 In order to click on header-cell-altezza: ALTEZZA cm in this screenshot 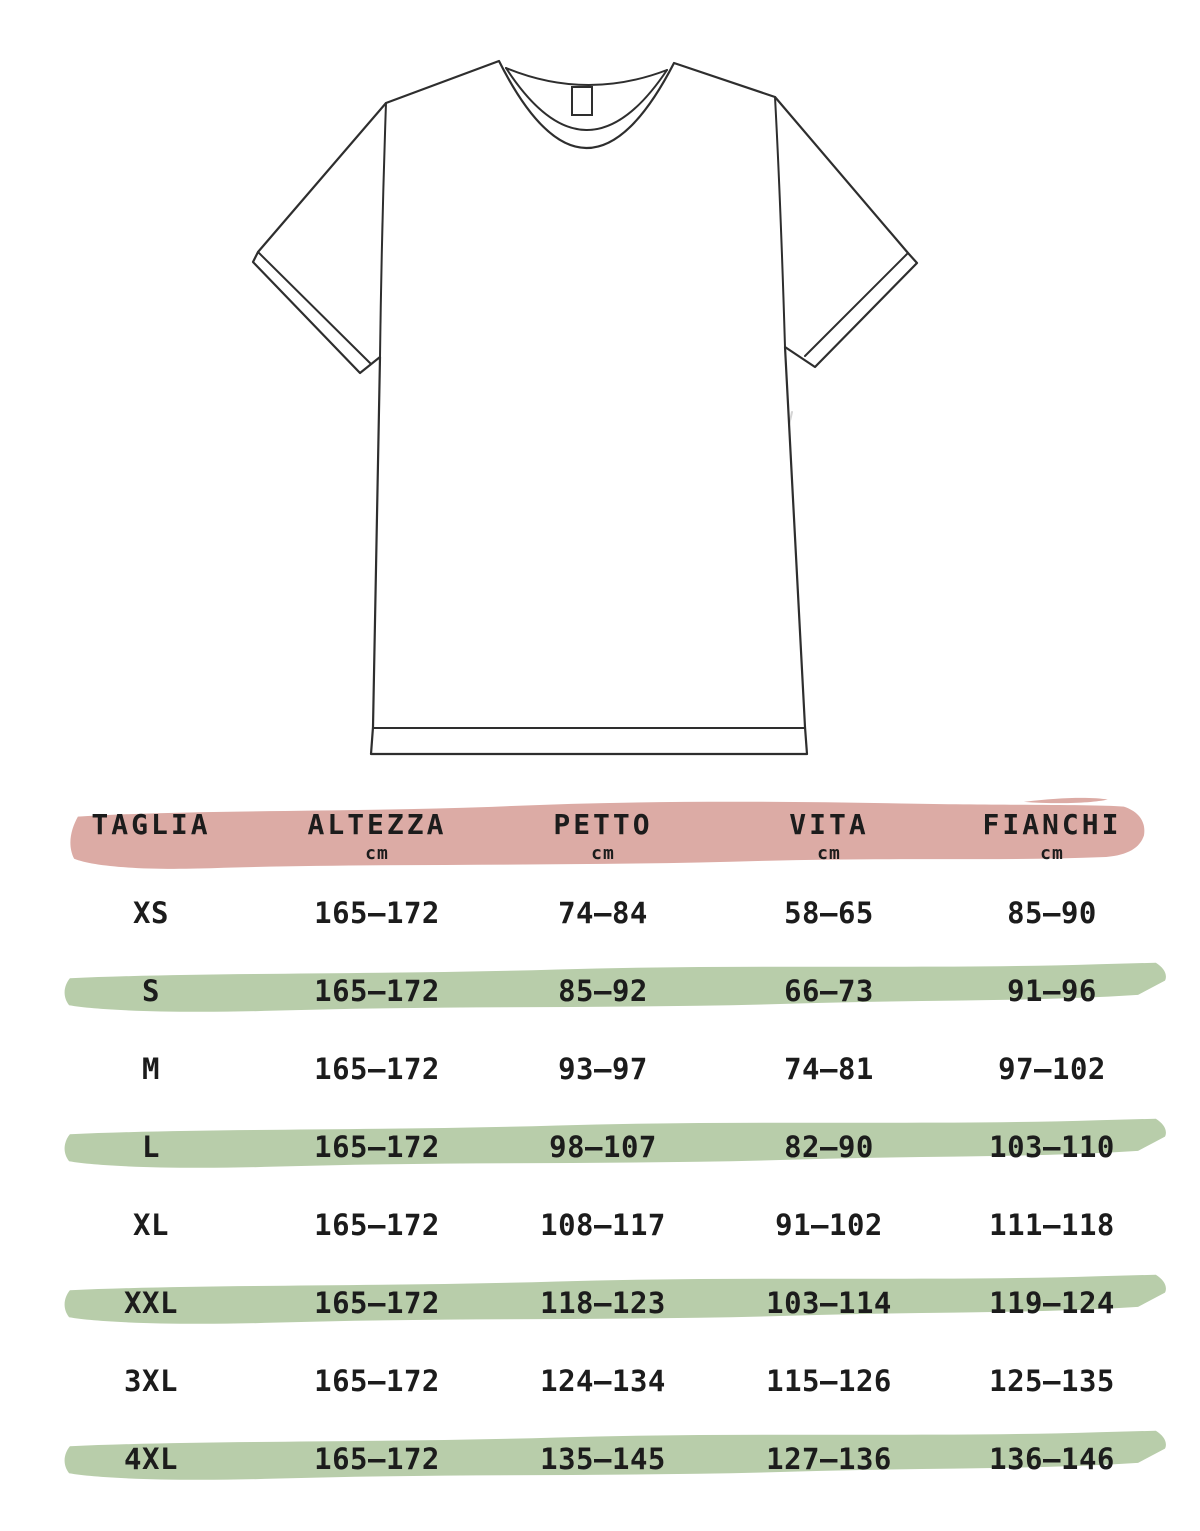, I will do `click(377, 828)`.